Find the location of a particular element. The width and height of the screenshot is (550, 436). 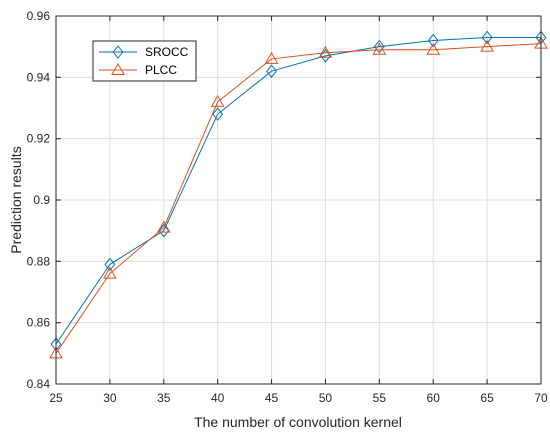

legend-box is located at coordinates (144, 61).